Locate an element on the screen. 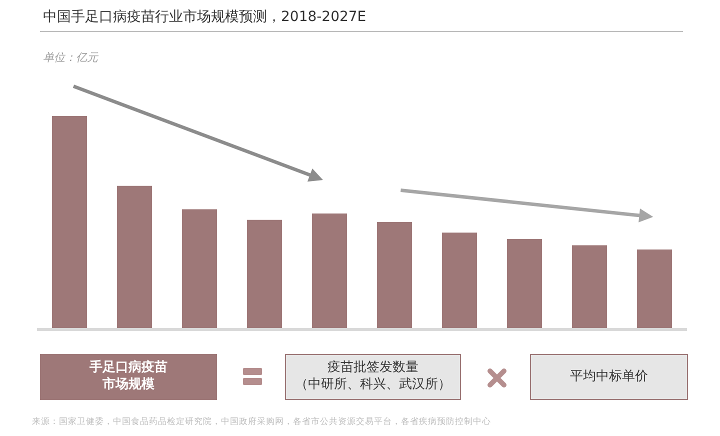  chart-subtitle: 单位：亿元 is located at coordinates (70, 57).